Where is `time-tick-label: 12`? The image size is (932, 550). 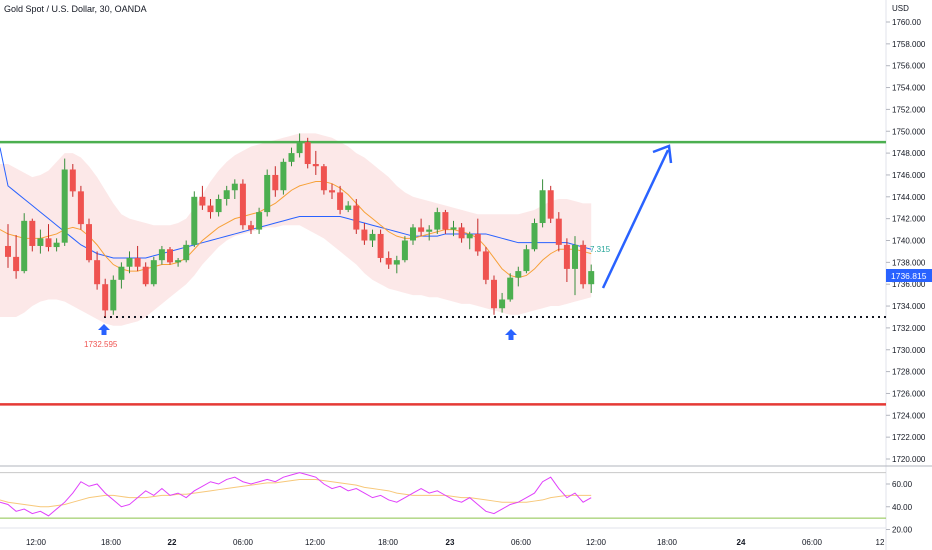
time-tick-label: 12 is located at coordinates (880, 542).